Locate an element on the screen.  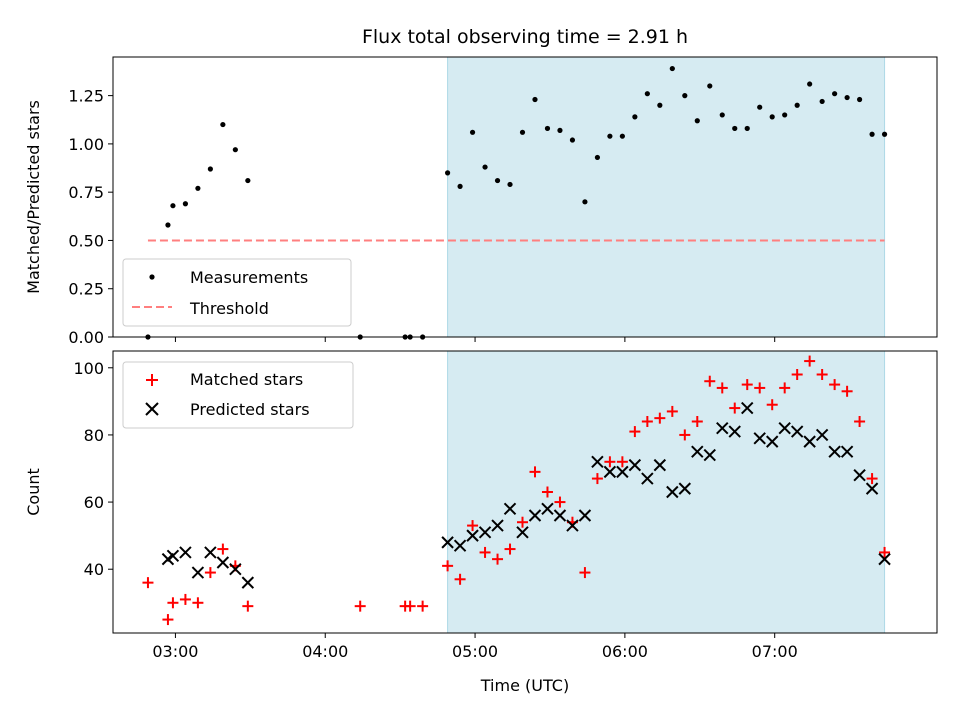
y-tick-label: 0.25 is located at coordinates (86, 289).